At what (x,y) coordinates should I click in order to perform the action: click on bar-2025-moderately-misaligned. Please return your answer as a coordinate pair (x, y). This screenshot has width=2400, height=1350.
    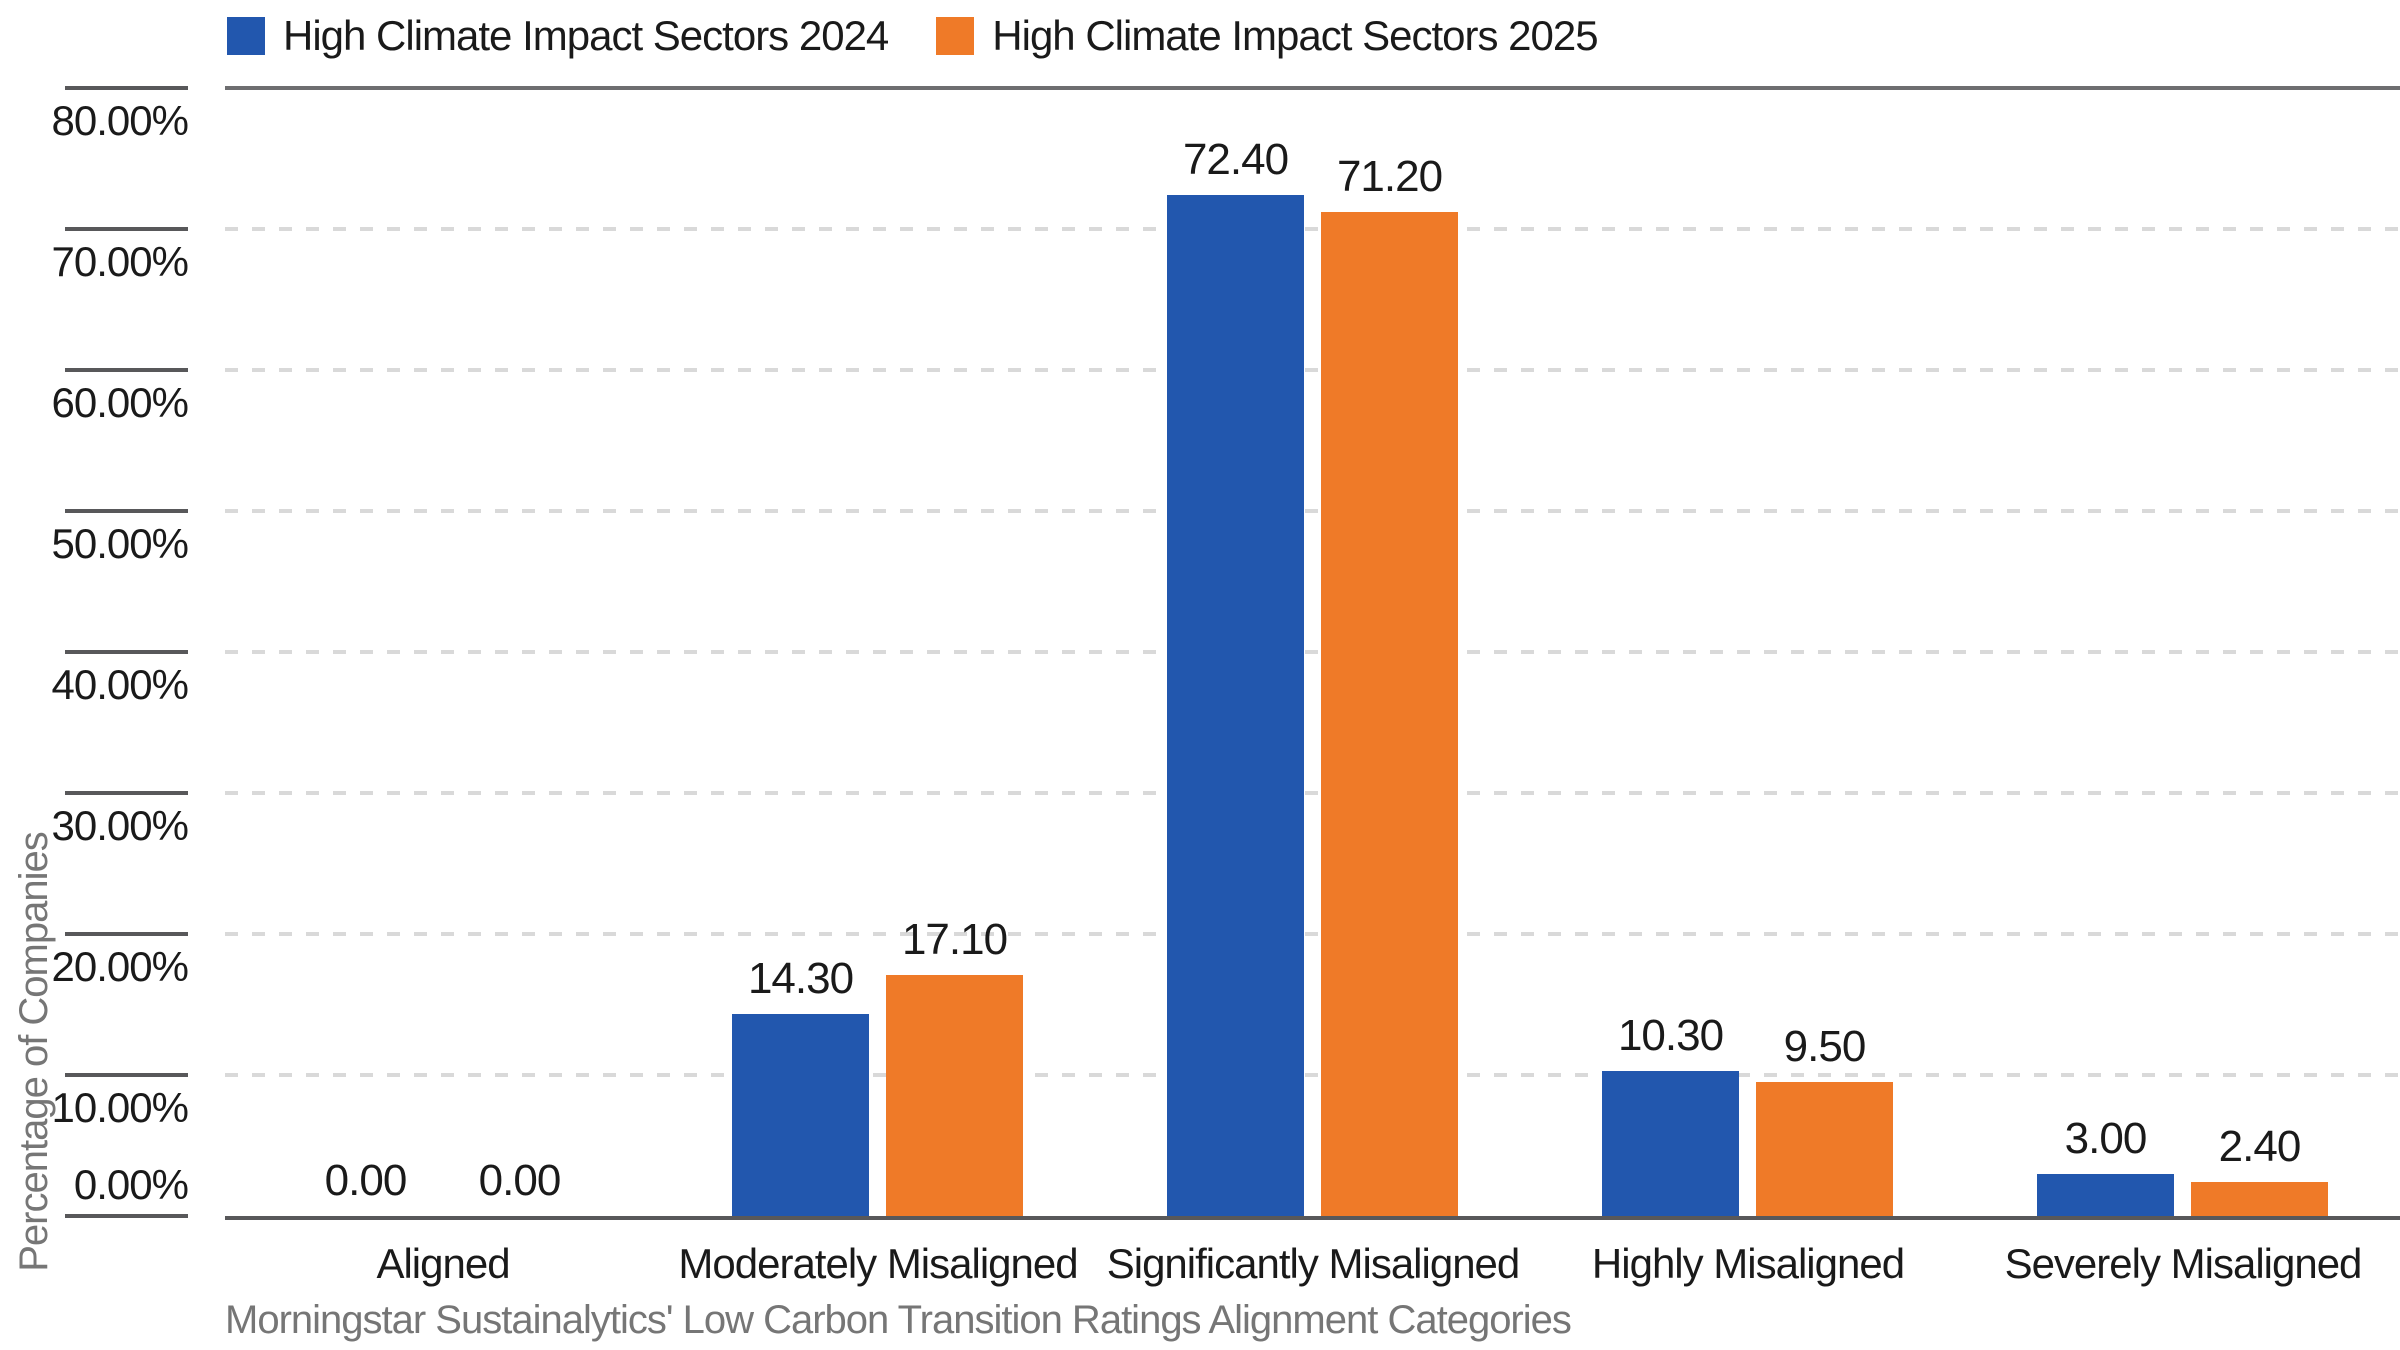
    Looking at the image, I should click on (954, 1095).